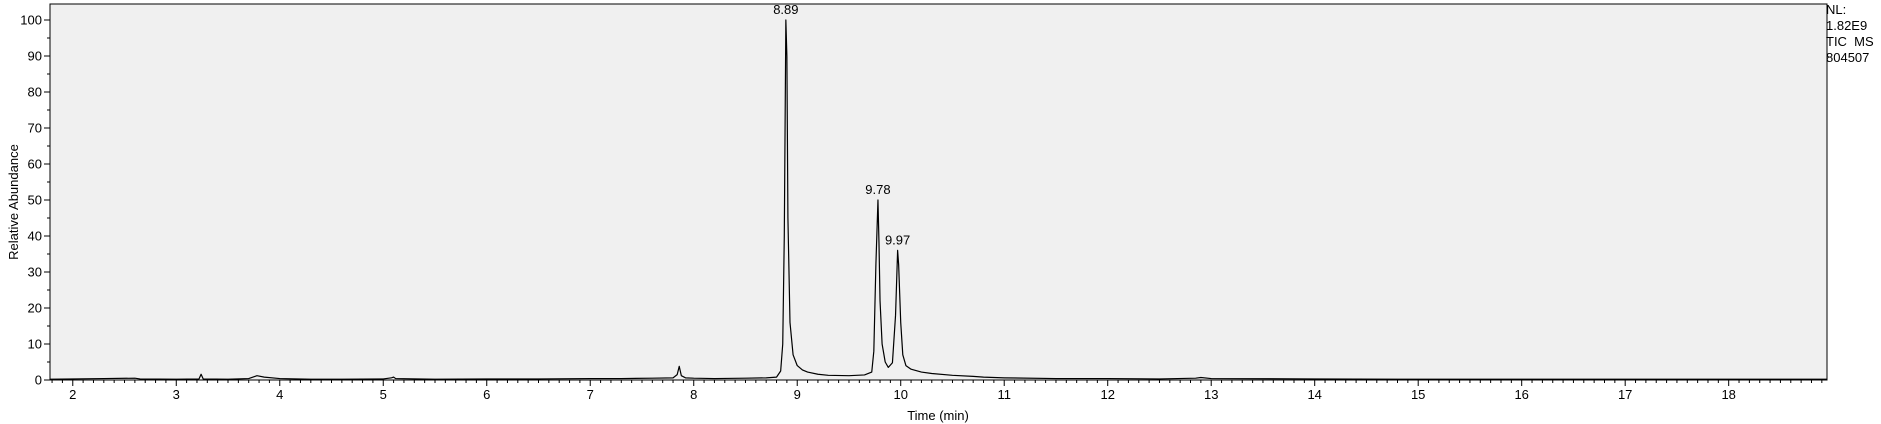 Image resolution: width=1881 pixels, height=424 pixels. I want to click on x-tick-label: 16, so click(1521, 394).